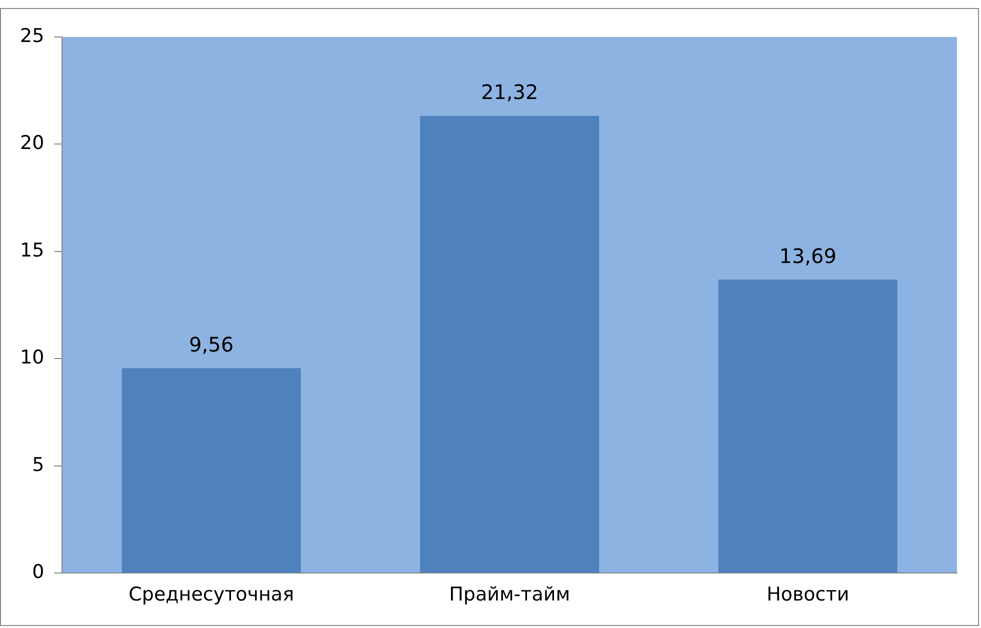 This screenshot has width=981, height=628. I want to click on y-tick-label: 15, so click(32, 250).